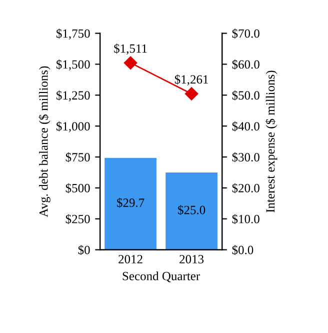 The height and width of the screenshot is (333, 328). Describe the element at coordinates (271, 141) in the screenshot. I see `y2-axis-title: Interest expense ($ millions)` at that location.